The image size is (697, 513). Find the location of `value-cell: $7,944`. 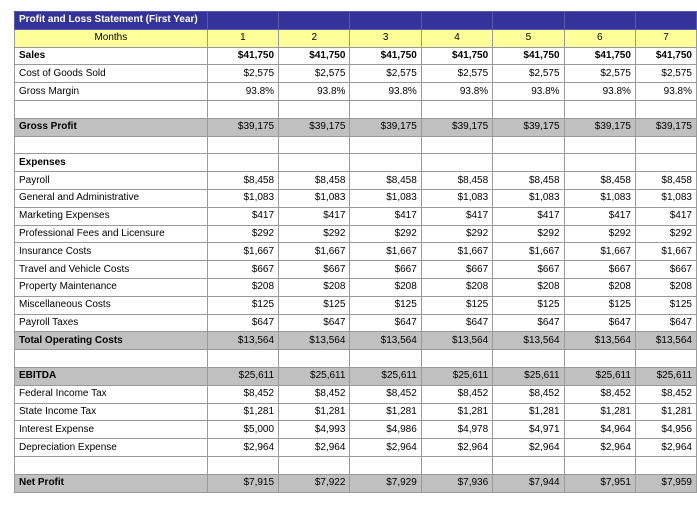

value-cell: $7,944 is located at coordinates (528, 483).